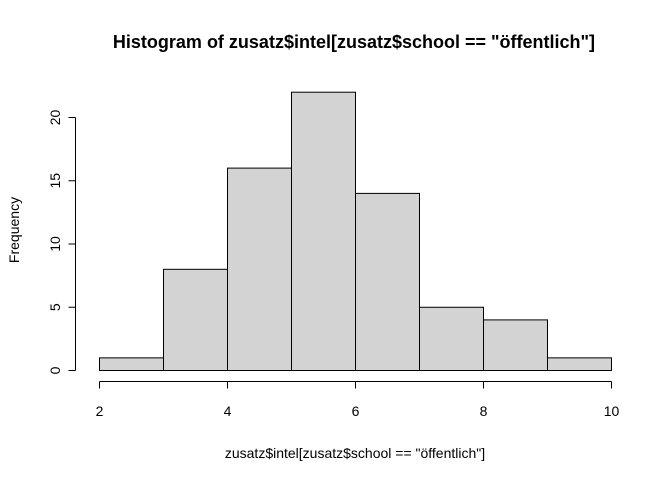 The image size is (672, 480). I want to click on y-tick-label-5: 5, so click(55, 307).